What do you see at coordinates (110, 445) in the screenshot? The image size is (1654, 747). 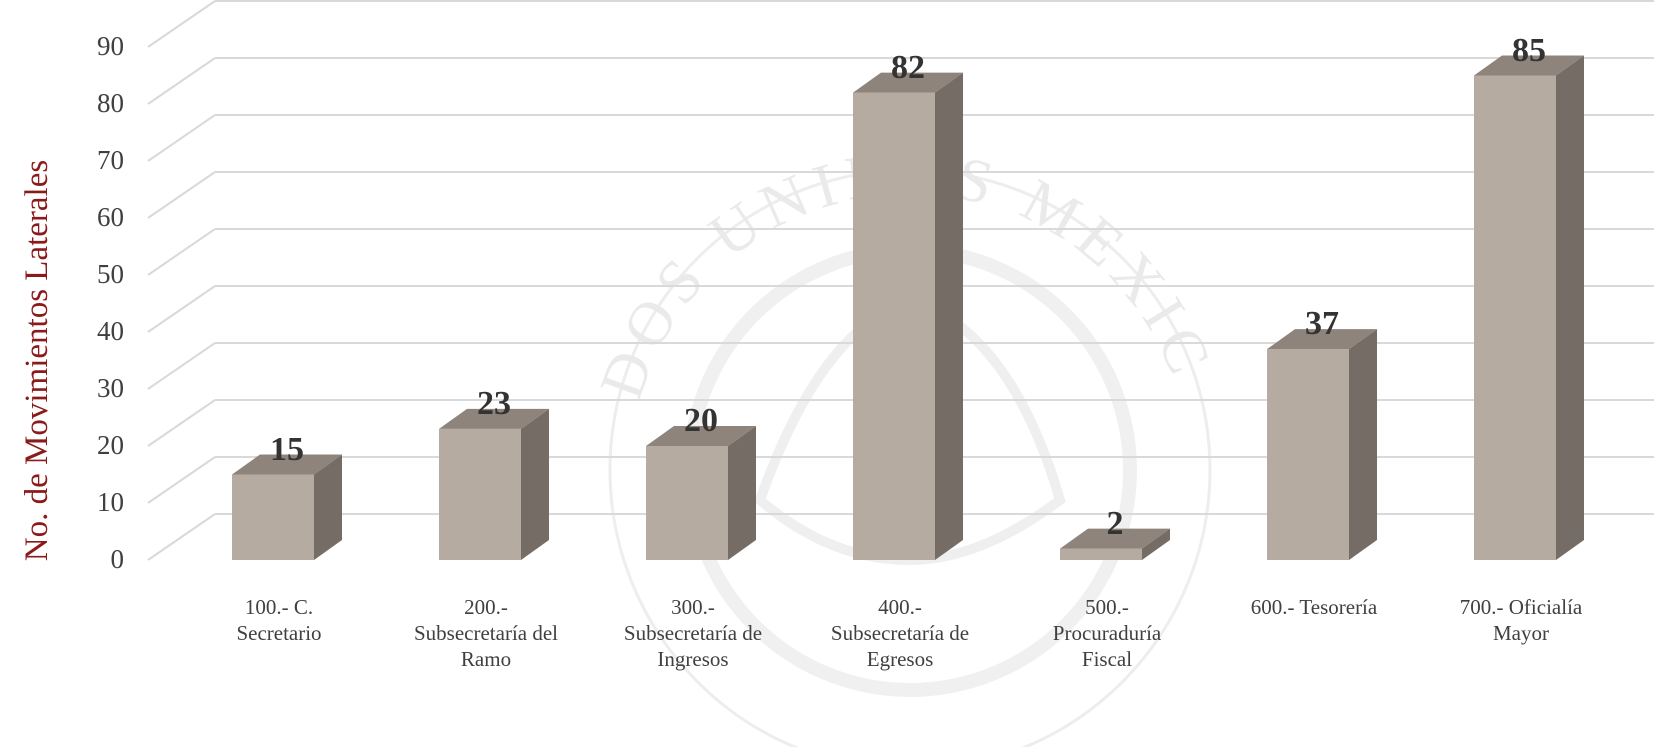 I see `y-tick-label: 20` at bounding box center [110, 445].